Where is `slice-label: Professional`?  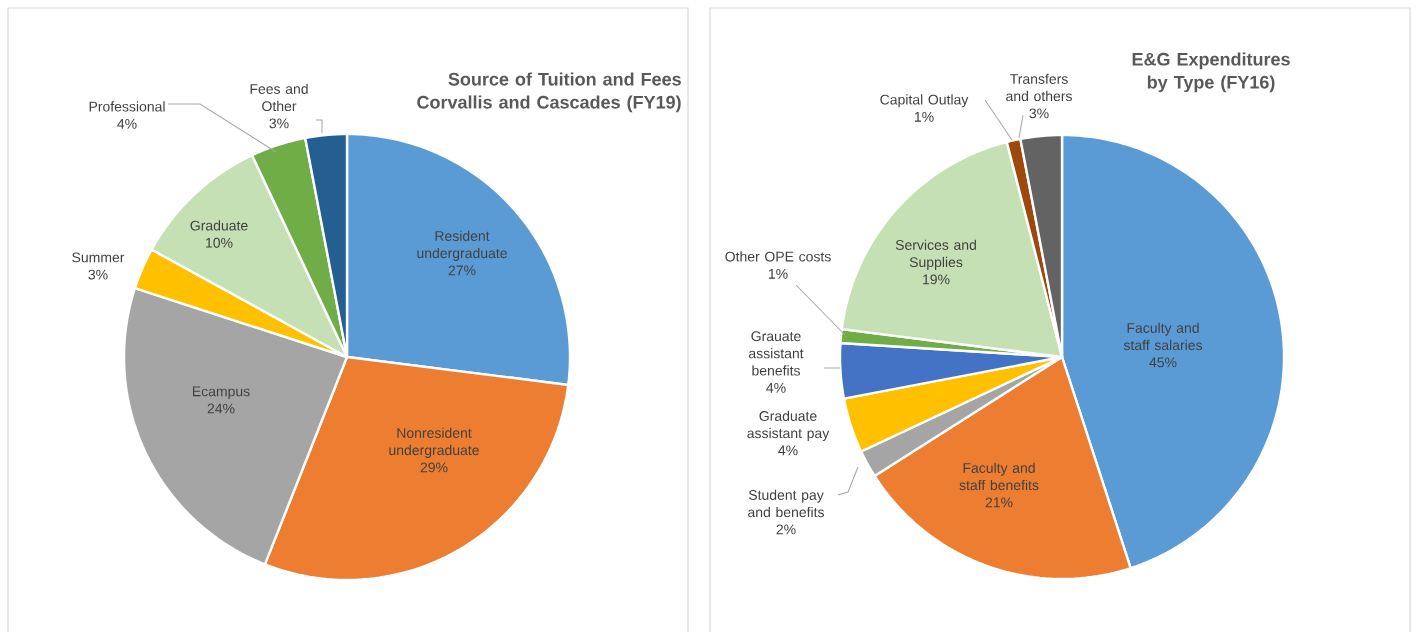
slice-label: Professional is located at coordinates (127, 106).